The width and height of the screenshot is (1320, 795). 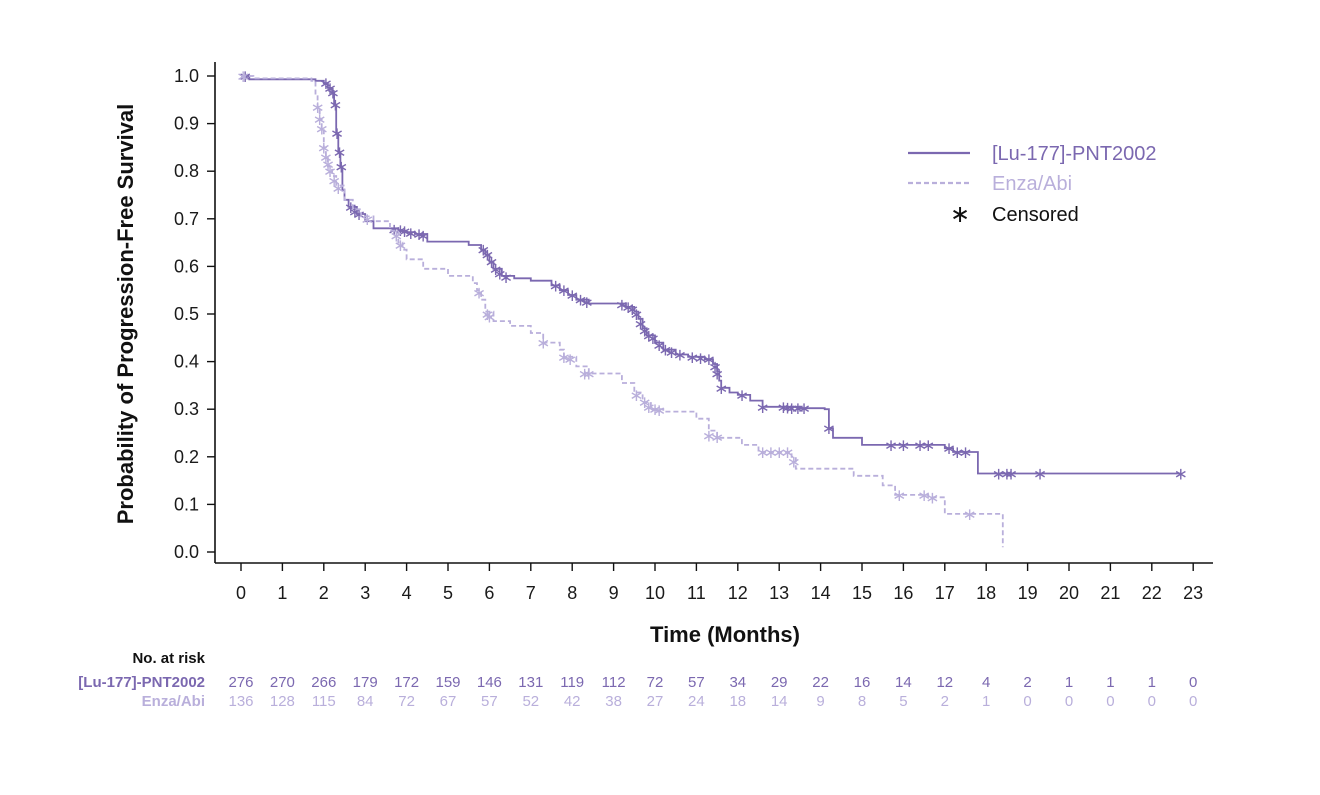 I want to click on risk-table-header: No. at risk, so click(x=168, y=658).